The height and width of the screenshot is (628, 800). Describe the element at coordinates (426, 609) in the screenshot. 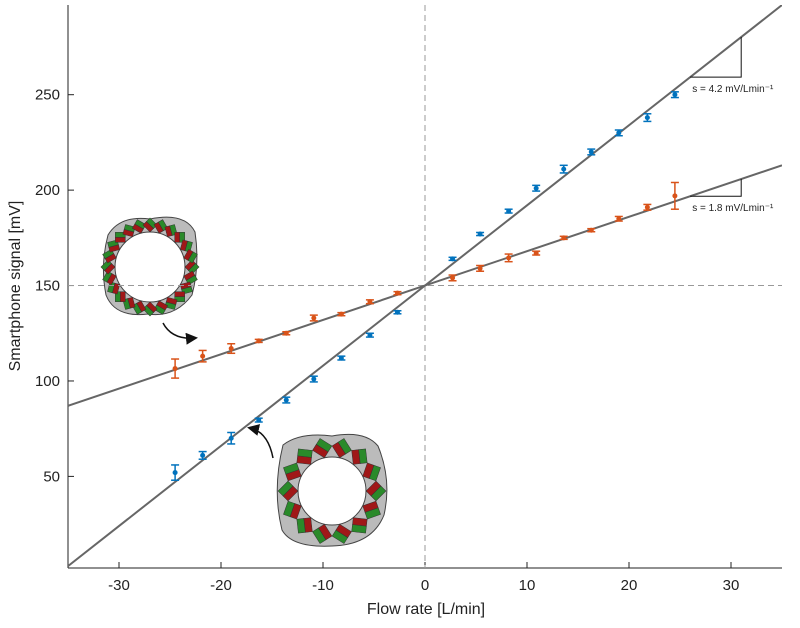

I see `x-axis-label: Flow rate [L/min]` at that location.